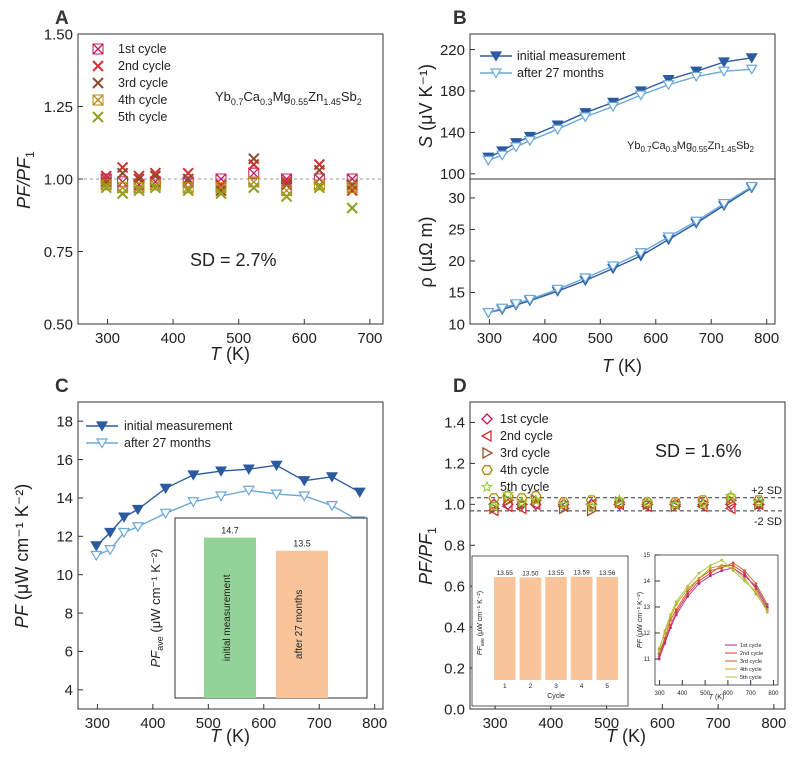 Image resolution: width=801 pixels, height=757 pixels. What do you see at coordinates (69, 690) in the screenshot?
I see `panel-c-ytick-label: 4` at bounding box center [69, 690].